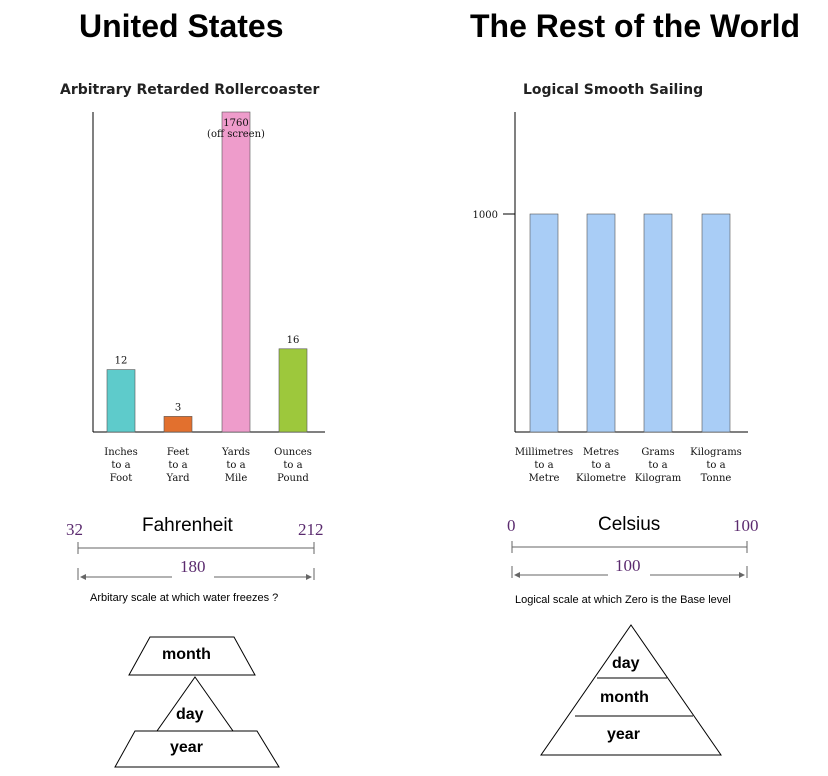 This screenshot has width=828, height=776. Describe the element at coordinates (657, 452) in the screenshot. I see `world-category-label-2-0: Grams` at that location.